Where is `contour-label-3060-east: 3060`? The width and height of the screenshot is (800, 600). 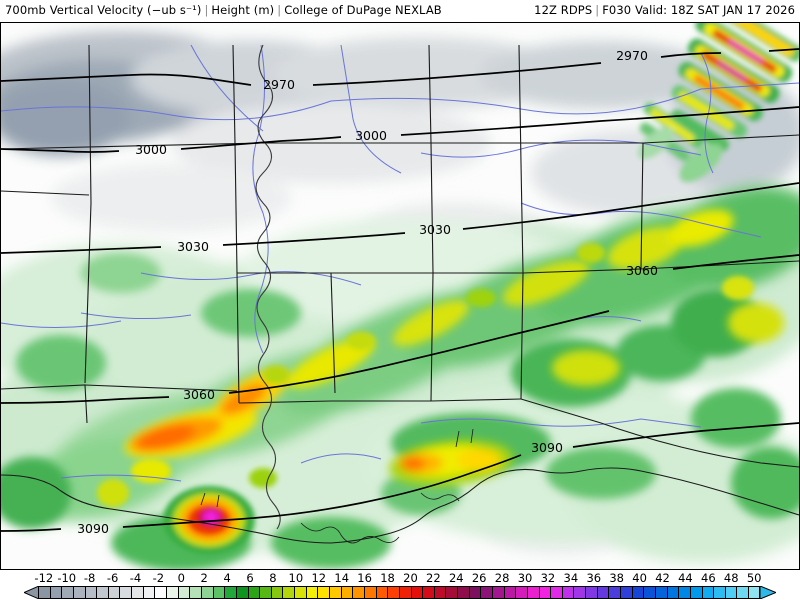
contour-label-3060-east: 3060 is located at coordinates (642, 270).